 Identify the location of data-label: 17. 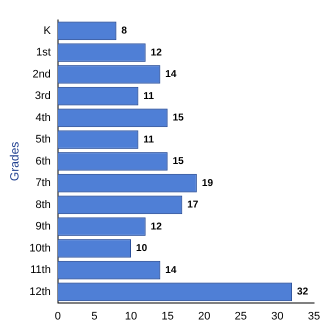
(193, 205).